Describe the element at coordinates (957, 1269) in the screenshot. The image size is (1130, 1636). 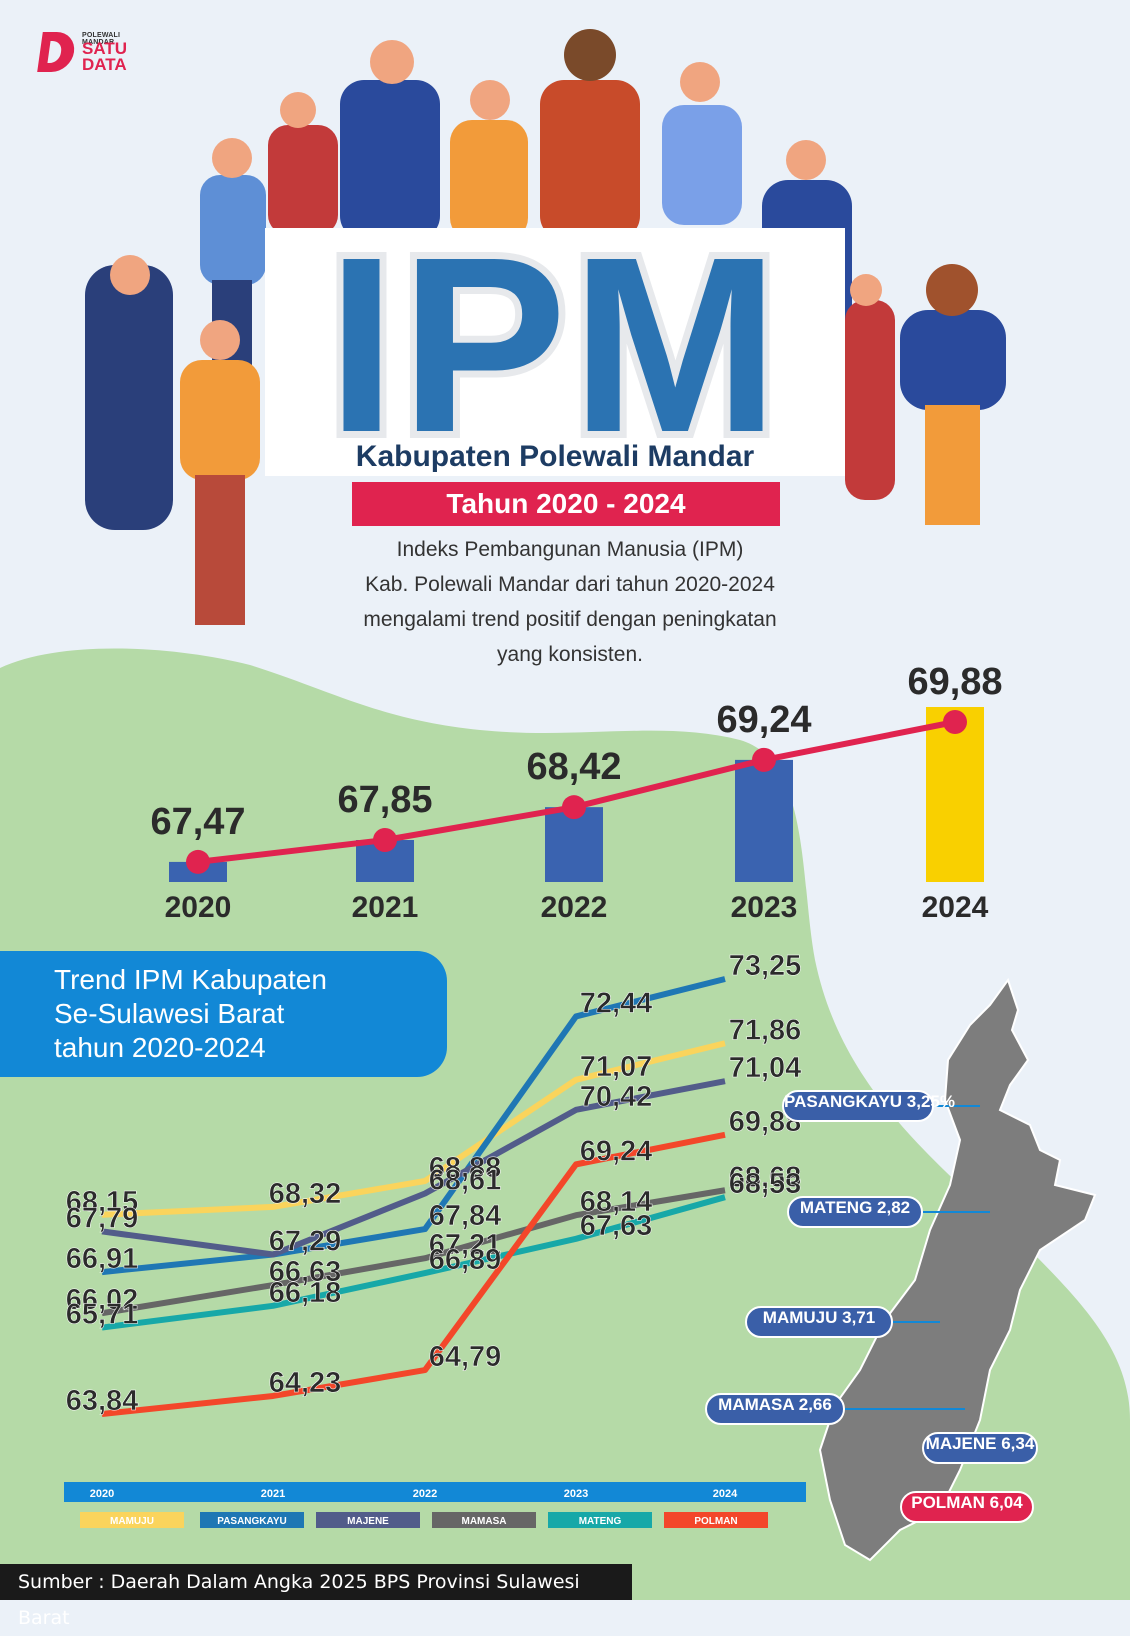
I see `sulbar-map` at that location.